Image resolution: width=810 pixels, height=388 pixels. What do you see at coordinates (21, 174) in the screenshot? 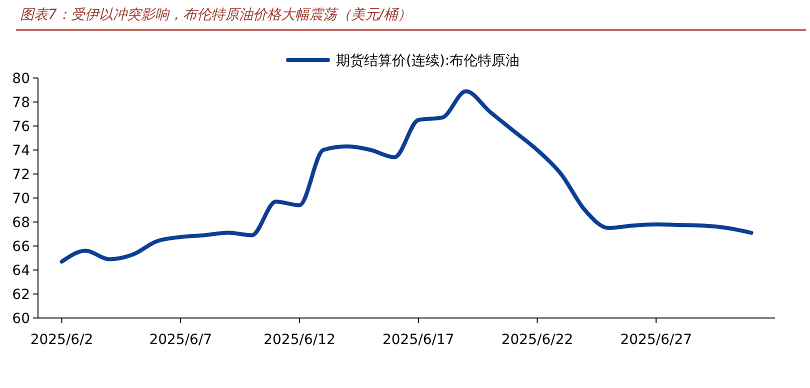
I see `y-tick-label: 72` at bounding box center [21, 174].